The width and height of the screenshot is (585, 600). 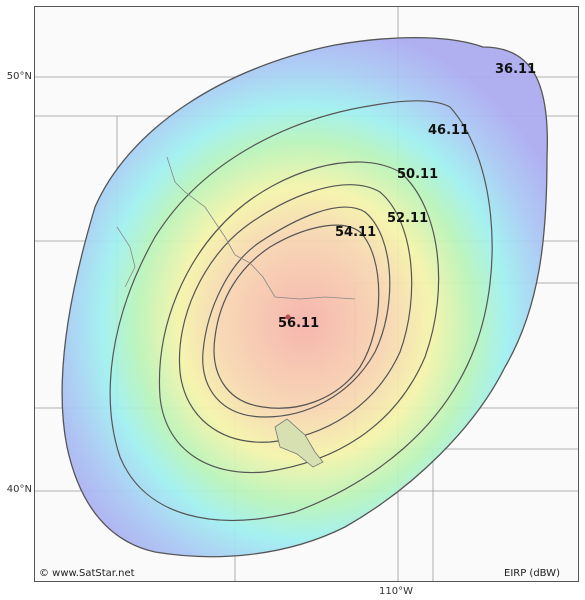 I want to click on contour-label-56: 56.11, so click(x=298, y=323).